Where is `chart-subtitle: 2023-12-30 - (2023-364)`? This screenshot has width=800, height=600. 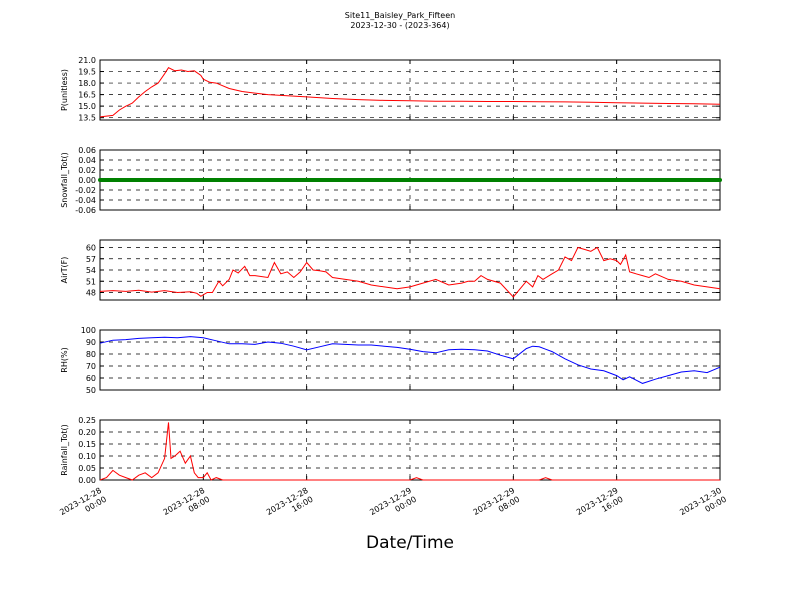
chart-subtitle: 2023-12-30 - (2023-364) is located at coordinates (400, 25).